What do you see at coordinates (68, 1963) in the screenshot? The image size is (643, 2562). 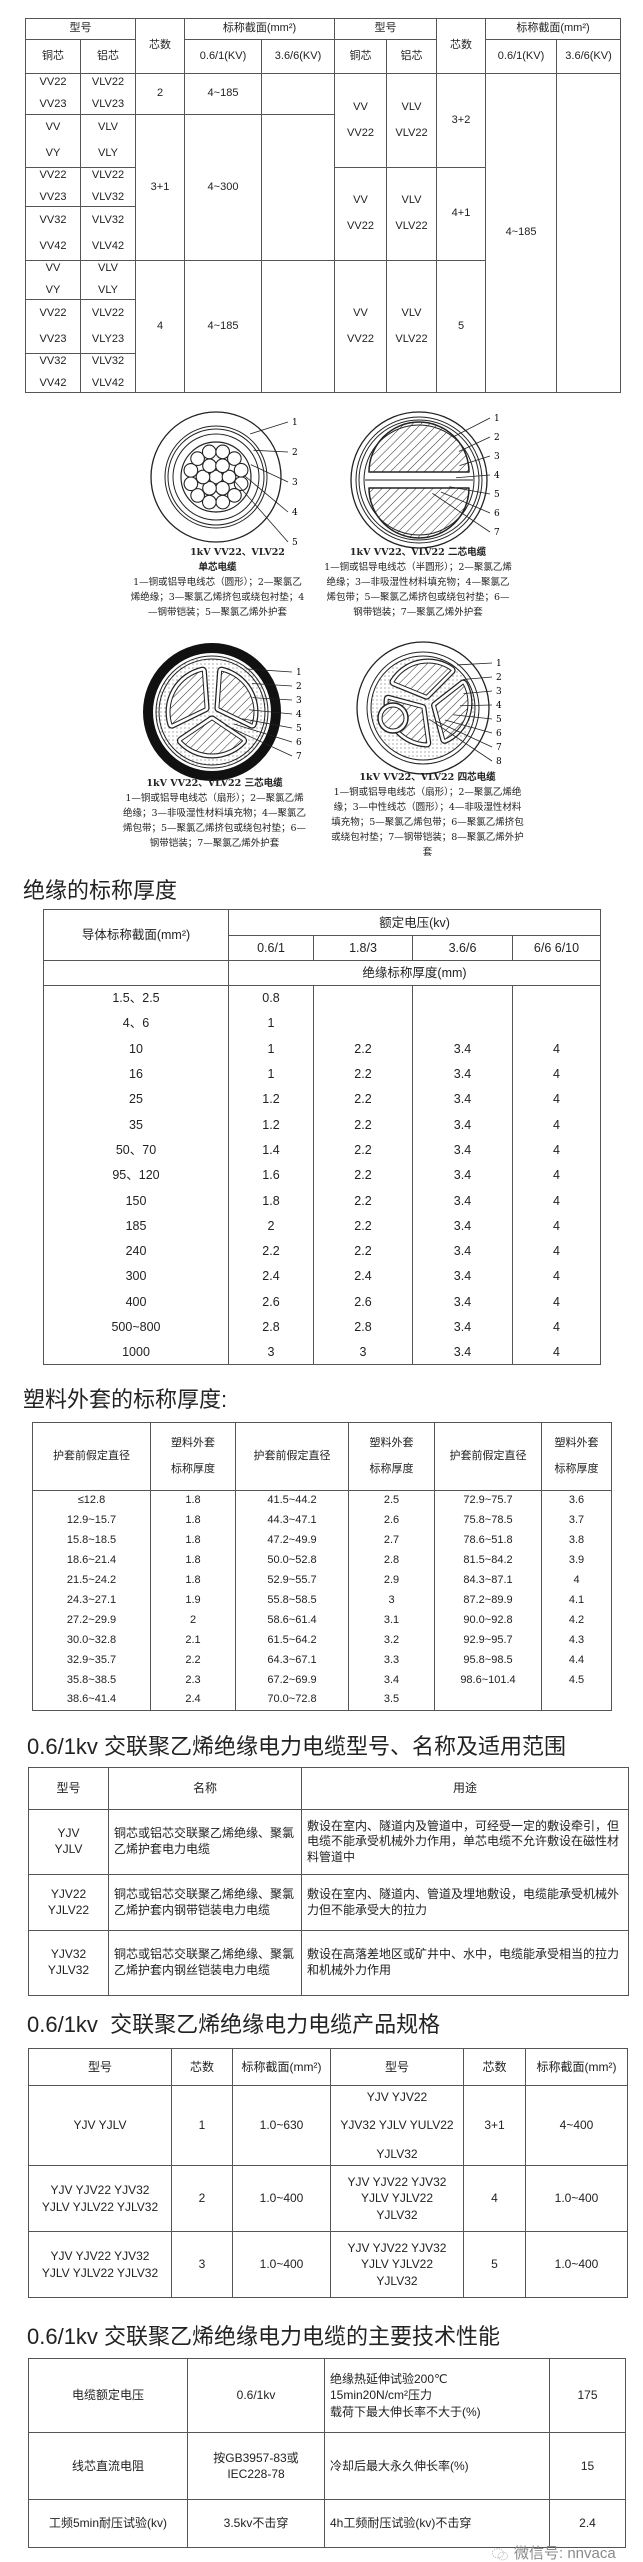 I see `cell-model: YJV32 YJLV32` at bounding box center [68, 1963].